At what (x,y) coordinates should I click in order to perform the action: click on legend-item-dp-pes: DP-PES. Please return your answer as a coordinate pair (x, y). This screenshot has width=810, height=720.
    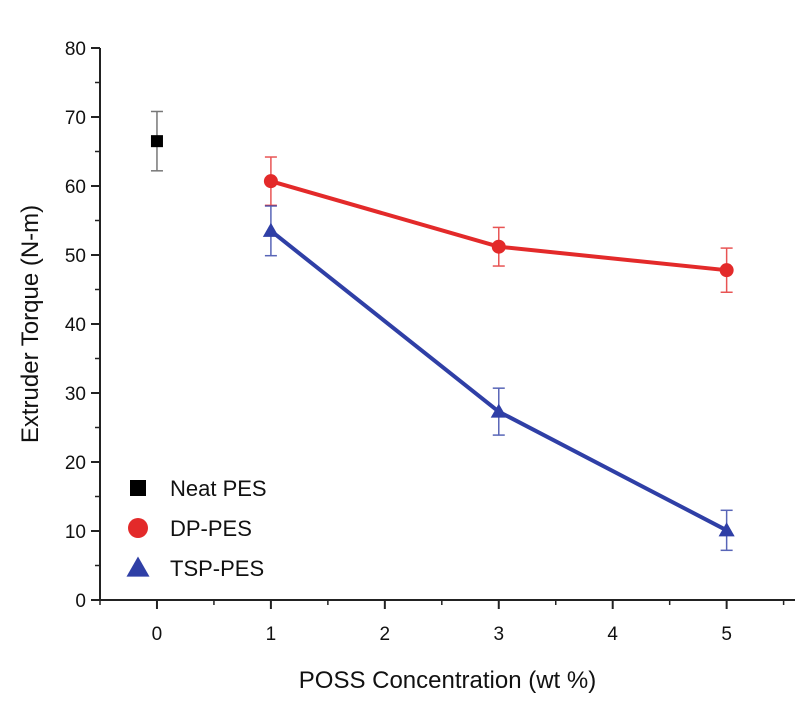
    Looking at the image, I should click on (190, 528).